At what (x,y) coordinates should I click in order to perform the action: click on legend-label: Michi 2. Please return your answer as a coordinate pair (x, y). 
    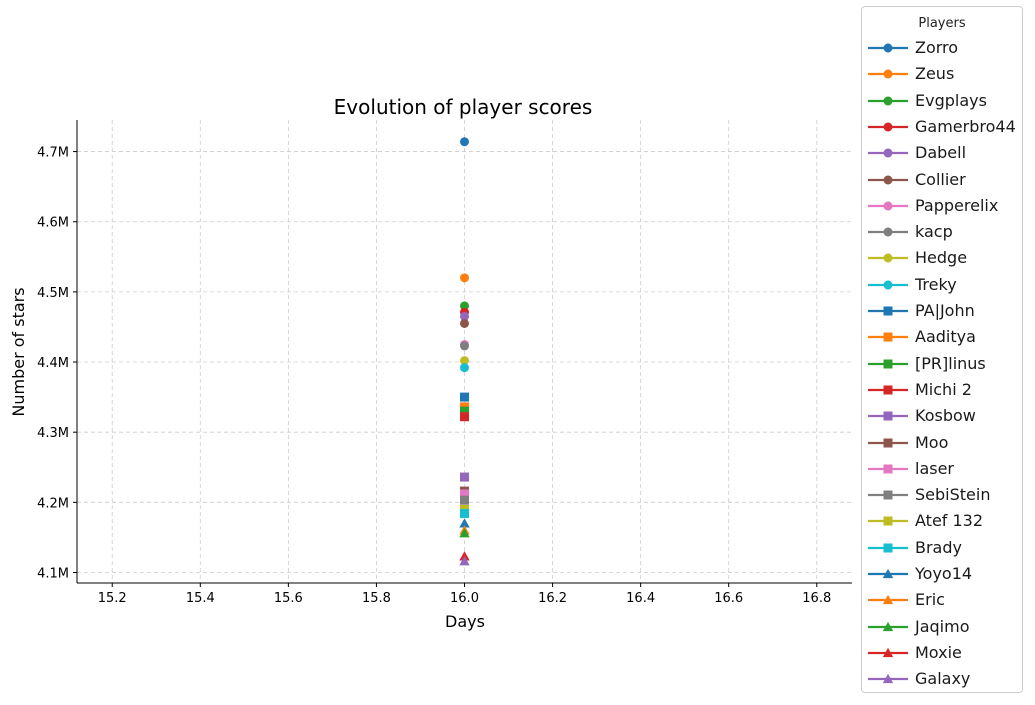
    Looking at the image, I should click on (943, 389).